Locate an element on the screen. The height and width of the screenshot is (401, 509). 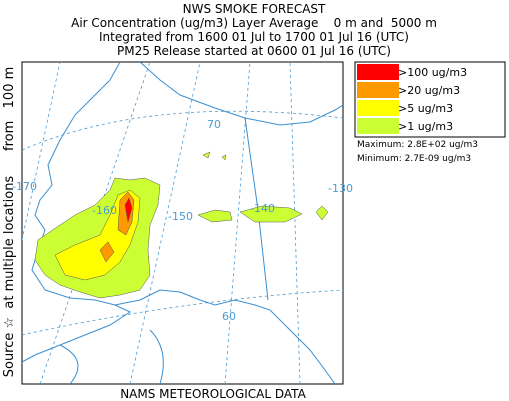
legend-label: >5 ug/m3 is located at coordinates (425, 108).